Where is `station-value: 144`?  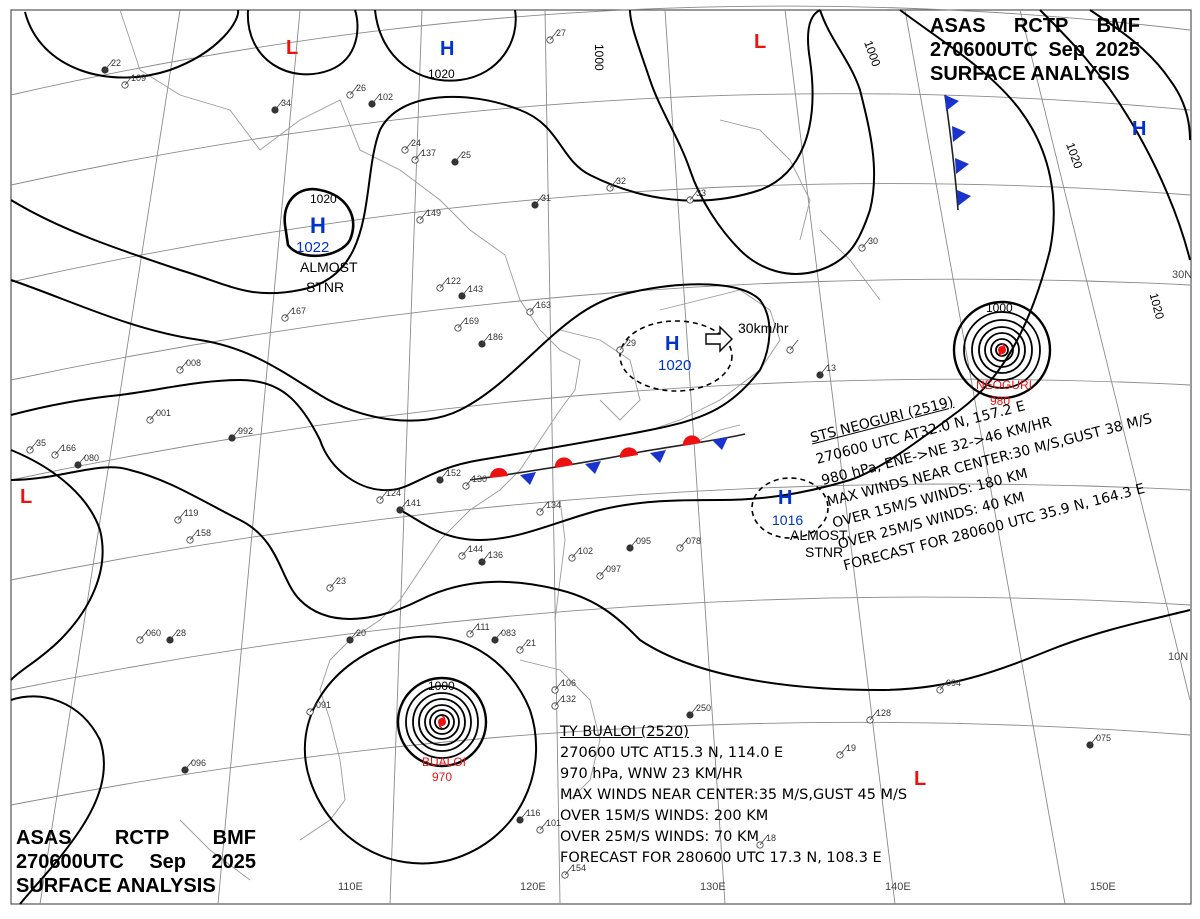 station-value: 144 is located at coordinates (475, 549).